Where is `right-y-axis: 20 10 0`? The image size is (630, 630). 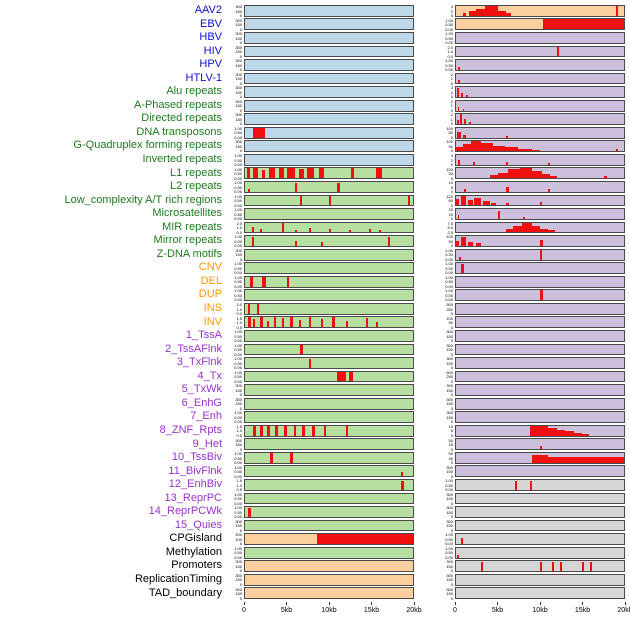 right-y-axis: 20 10 0 is located at coordinates (447, 214).